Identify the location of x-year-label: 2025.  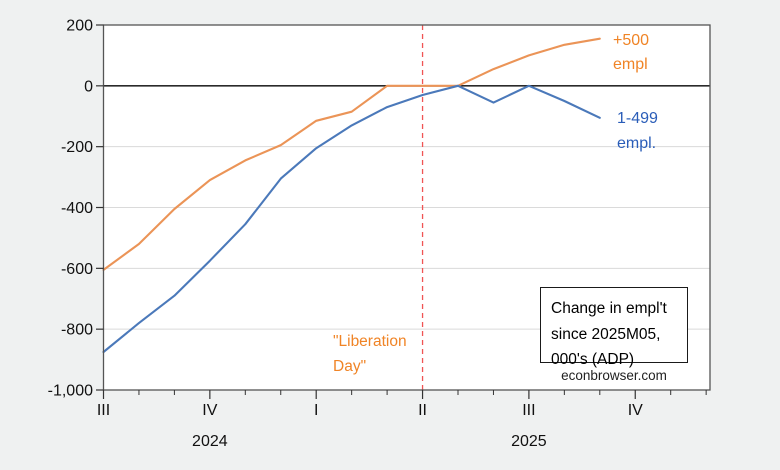
(529, 441).